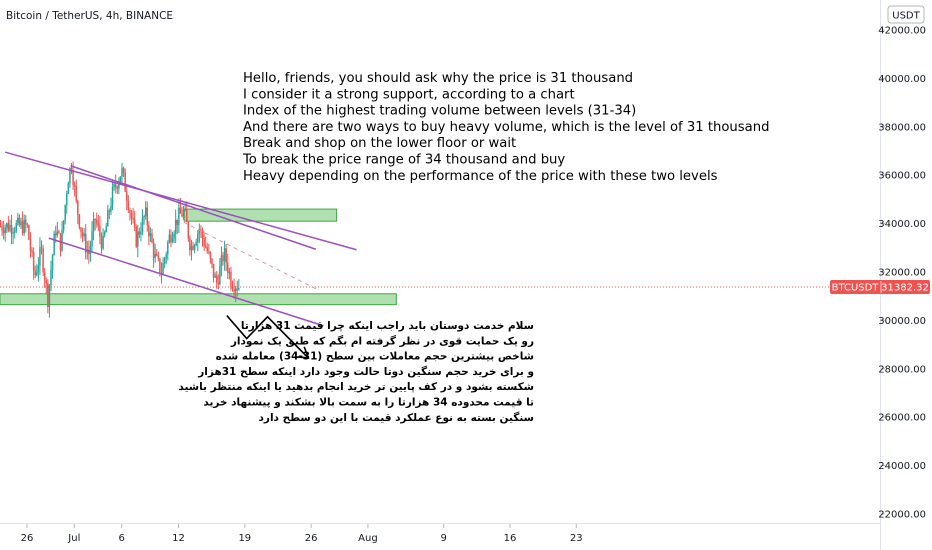 This screenshot has height=550, width=932. I want to click on time-tick-label: 19, so click(244, 538).